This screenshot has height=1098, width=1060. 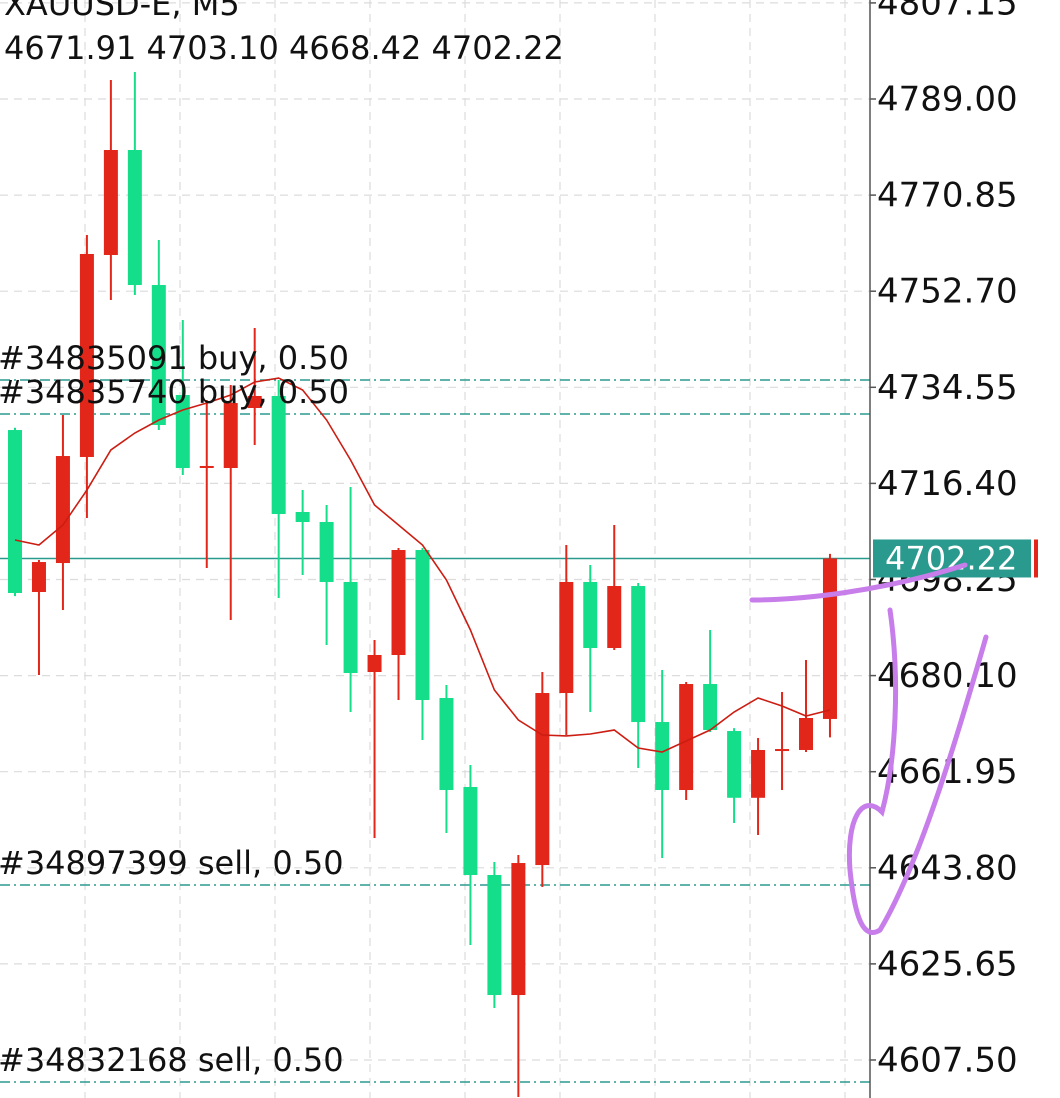 I want to click on chart-subtitle: 4671.91 4703.10 4668.42 4702.22, so click(x=284, y=48).